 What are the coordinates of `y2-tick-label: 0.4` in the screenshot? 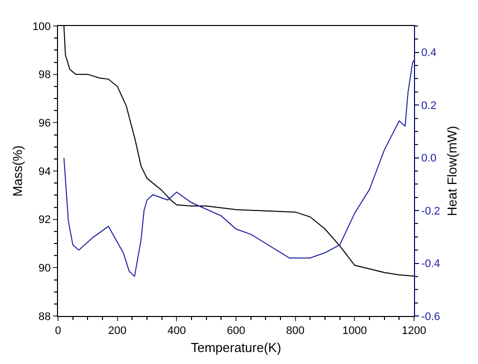 It's located at (428, 53).